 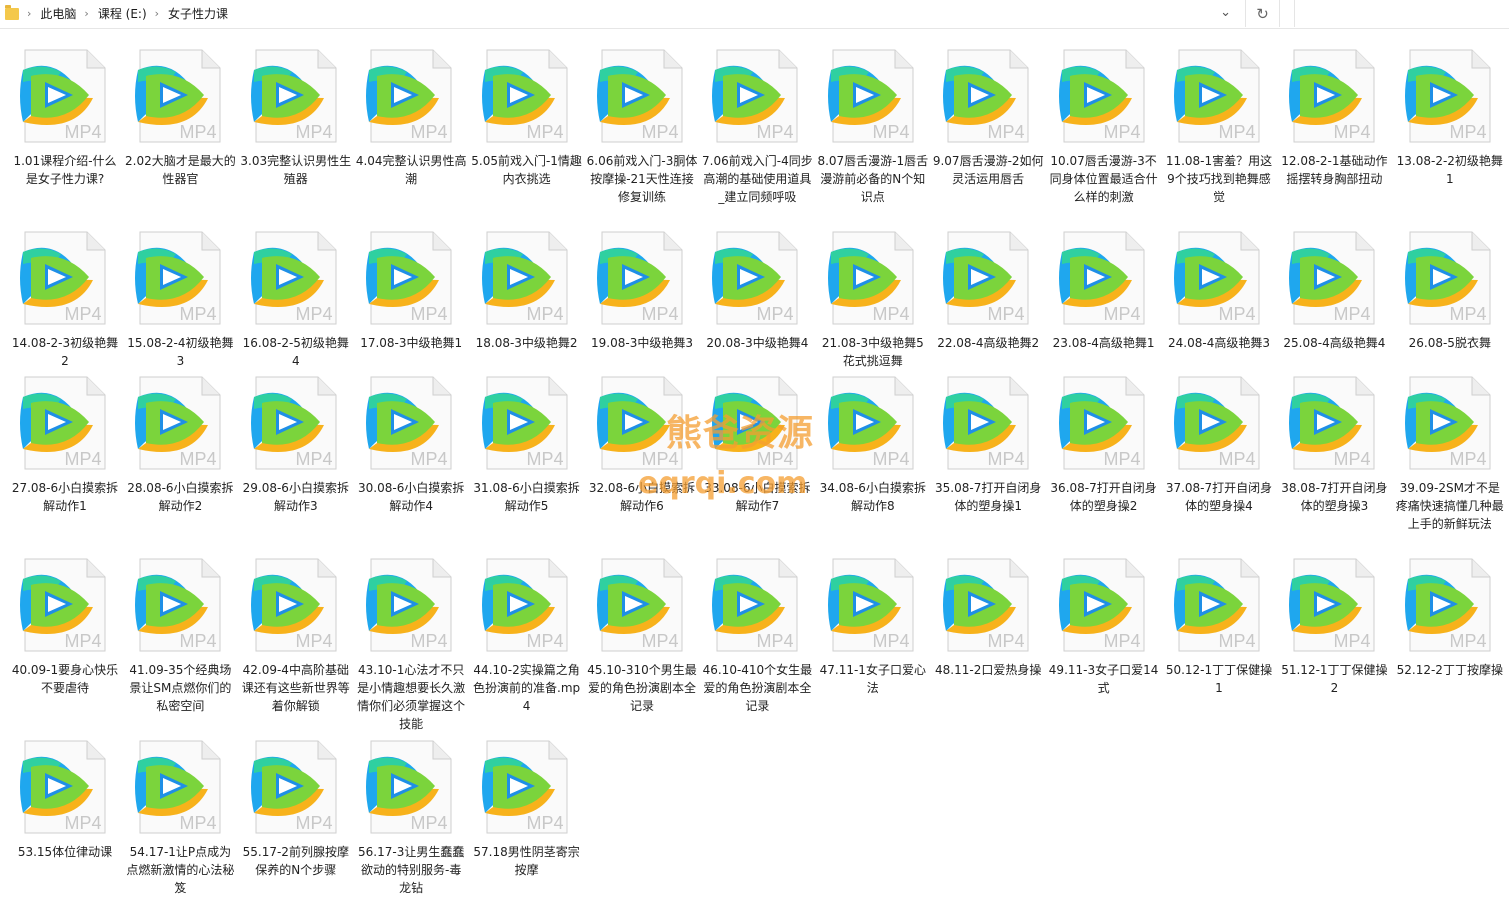 I want to click on file-name: 50.12-1丁丁保健操1, so click(x=1219, y=679).